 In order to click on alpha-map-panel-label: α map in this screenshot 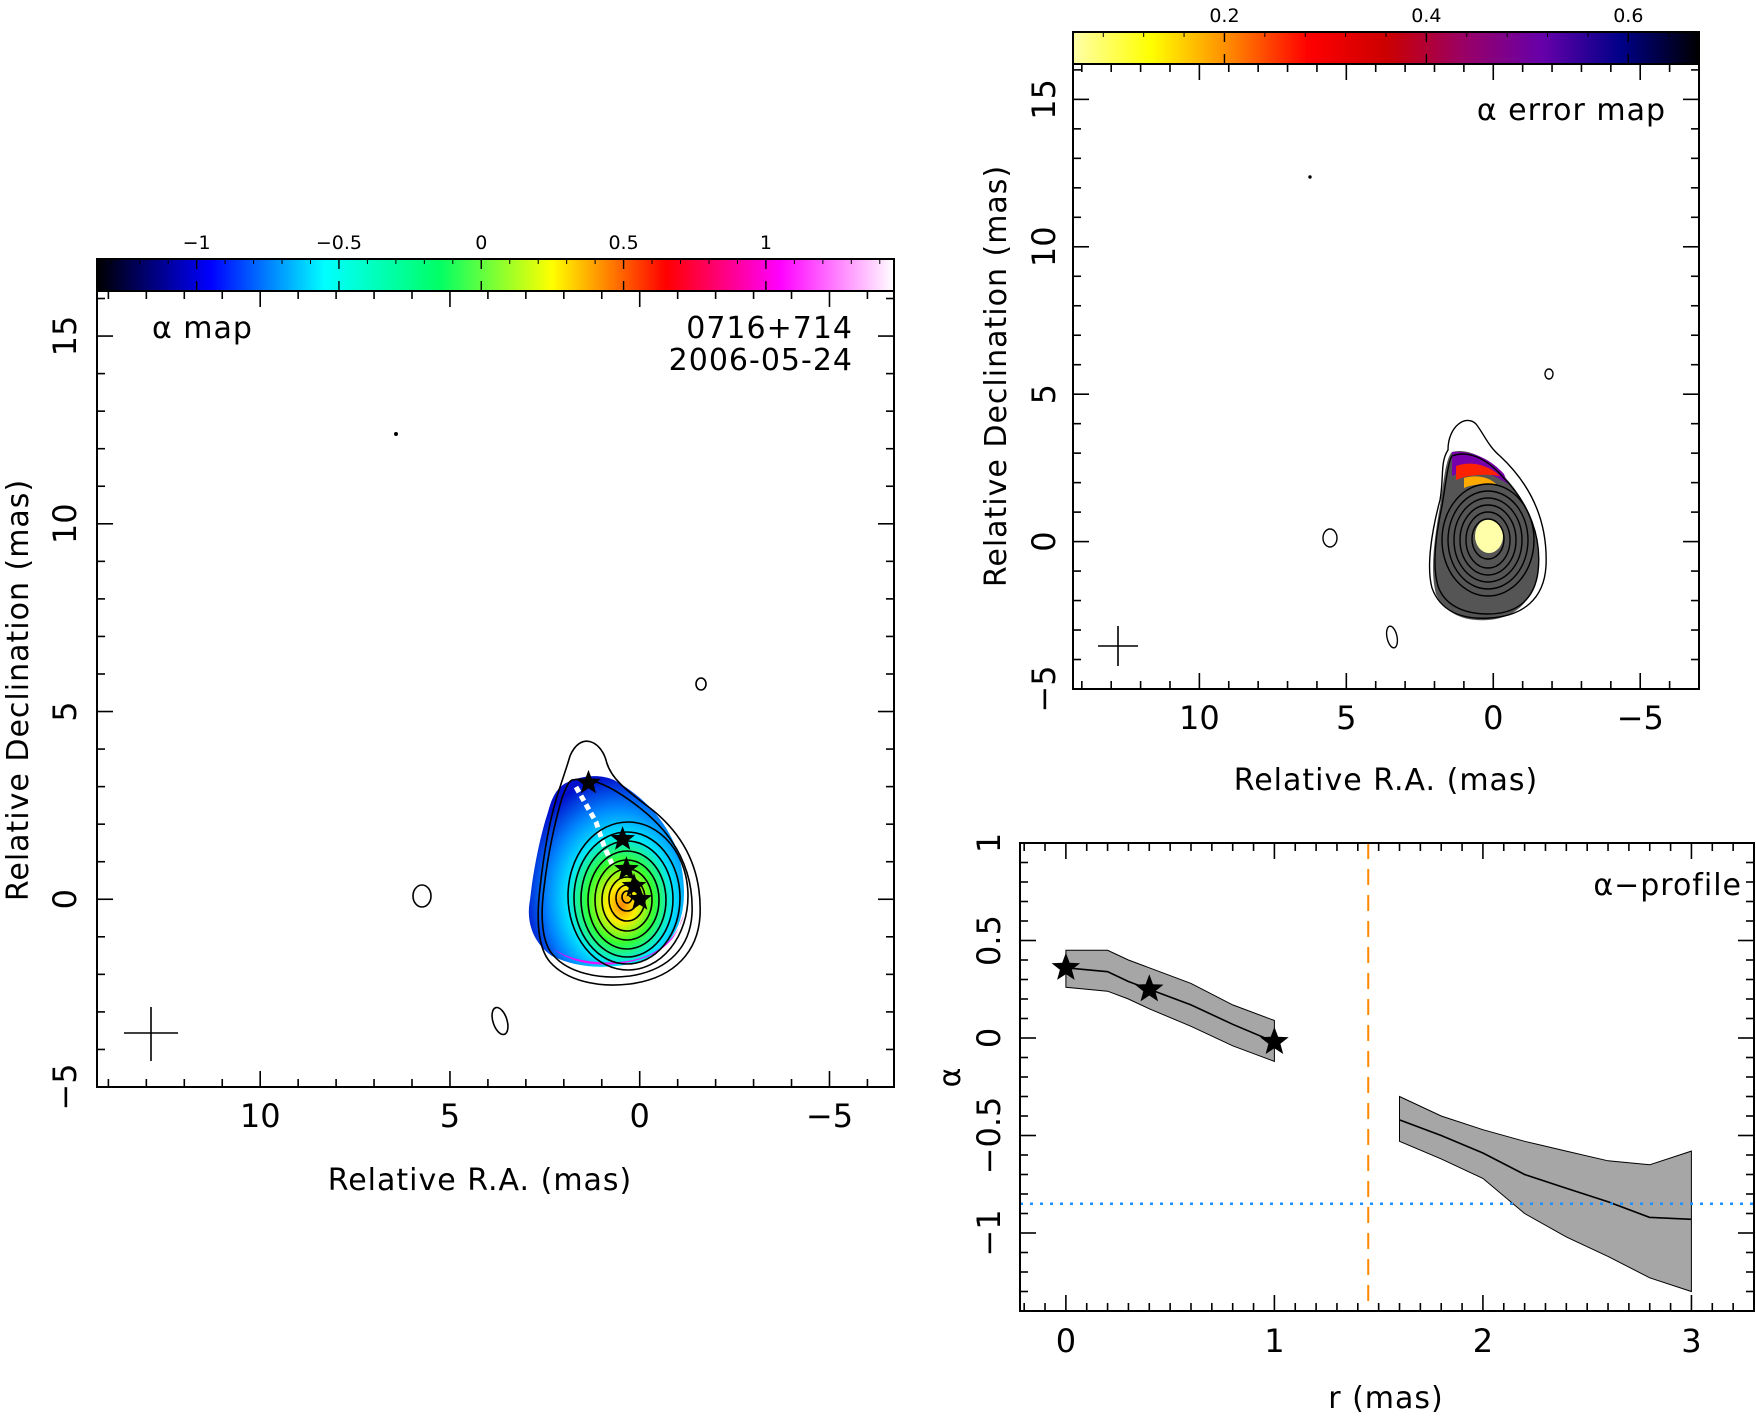, I will do `click(202, 328)`.